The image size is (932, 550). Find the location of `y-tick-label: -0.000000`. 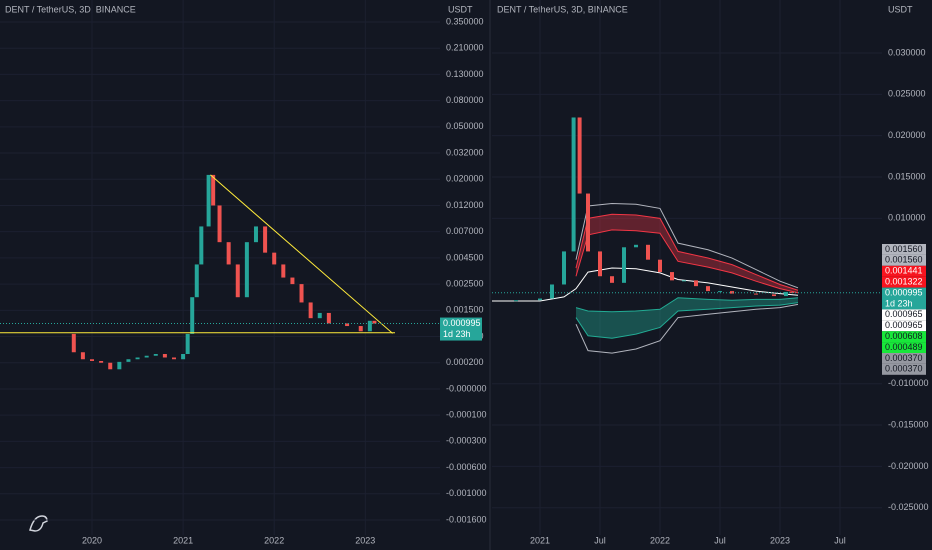

y-tick-label: -0.000000 is located at coordinates (466, 388).